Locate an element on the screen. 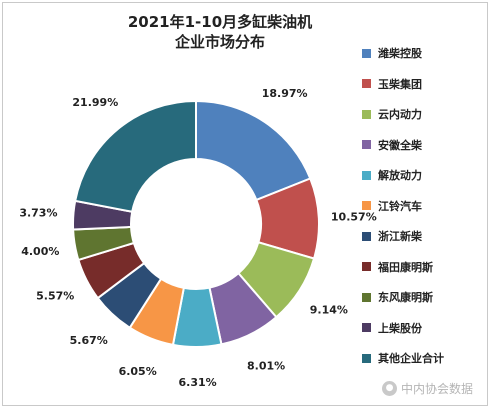  legend-label: 解放动力 is located at coordinates (400, 176).